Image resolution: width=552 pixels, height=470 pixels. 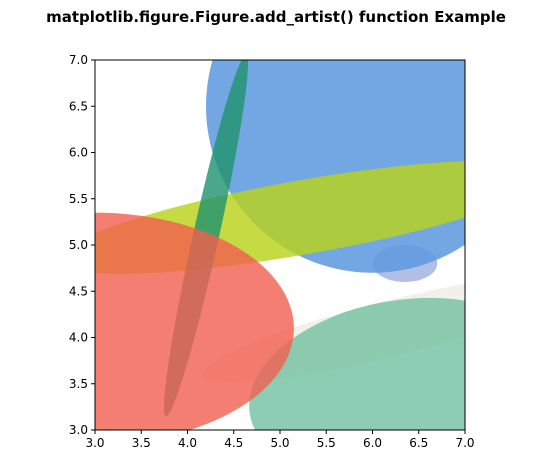 I want to click on y-tick-label: 3.0, so click(x=78, y=430).